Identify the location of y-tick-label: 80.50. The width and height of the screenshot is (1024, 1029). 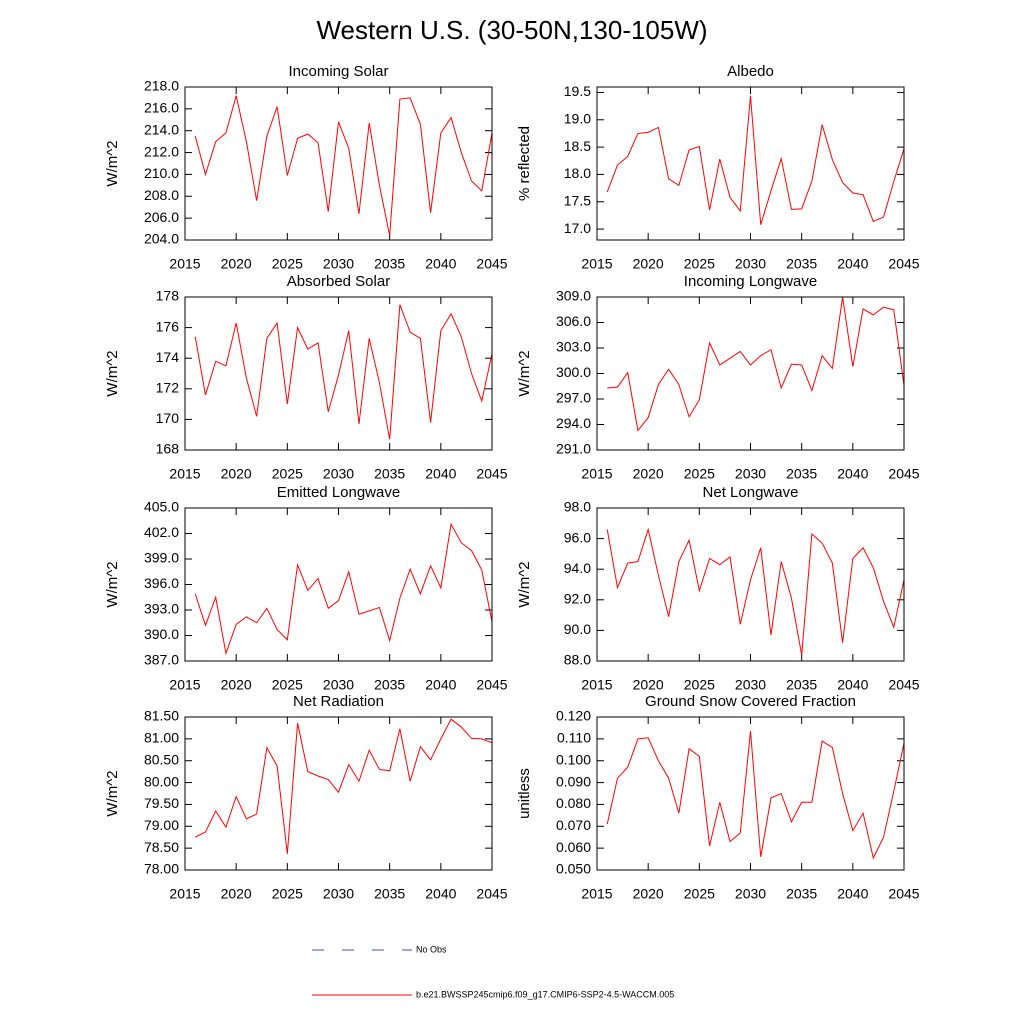
(161, 759).